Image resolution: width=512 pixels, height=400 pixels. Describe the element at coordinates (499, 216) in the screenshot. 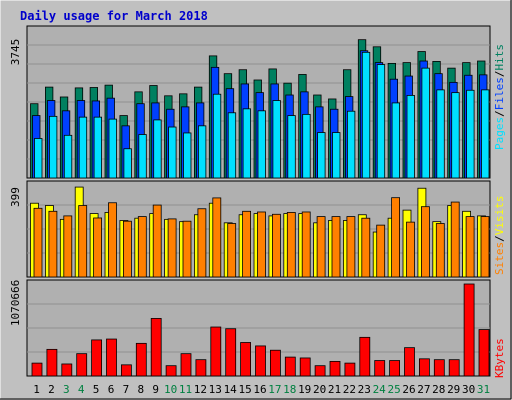

I see `legend-visits: Visits` at that location.